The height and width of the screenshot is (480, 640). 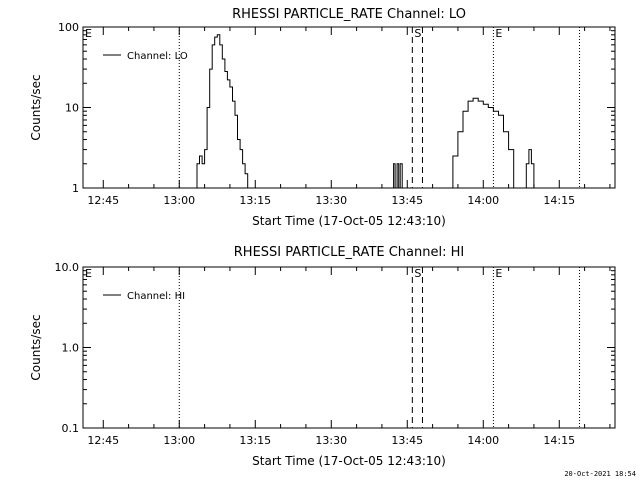 What do you see at coordinates (156, 296) in the screenshot?
I see `legend-label: Channel: HI` at bounding box center [156, 296].